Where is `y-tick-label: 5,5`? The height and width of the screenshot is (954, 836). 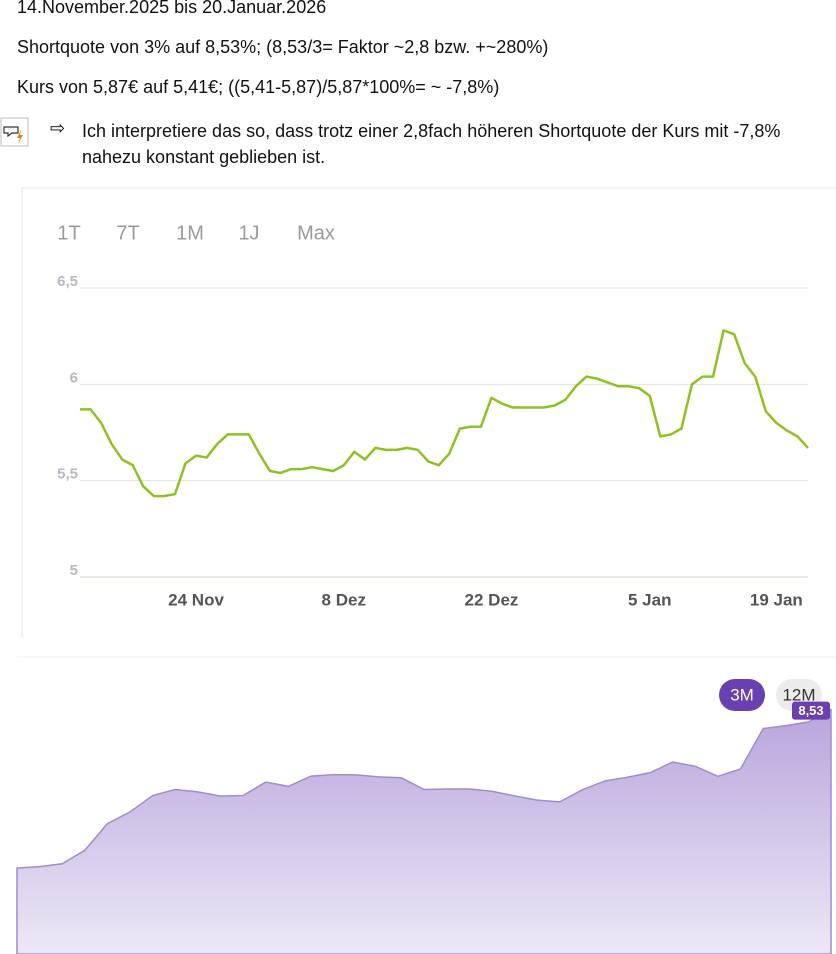
y-tick-label: 5,5 is located at coordinates (67, 474).